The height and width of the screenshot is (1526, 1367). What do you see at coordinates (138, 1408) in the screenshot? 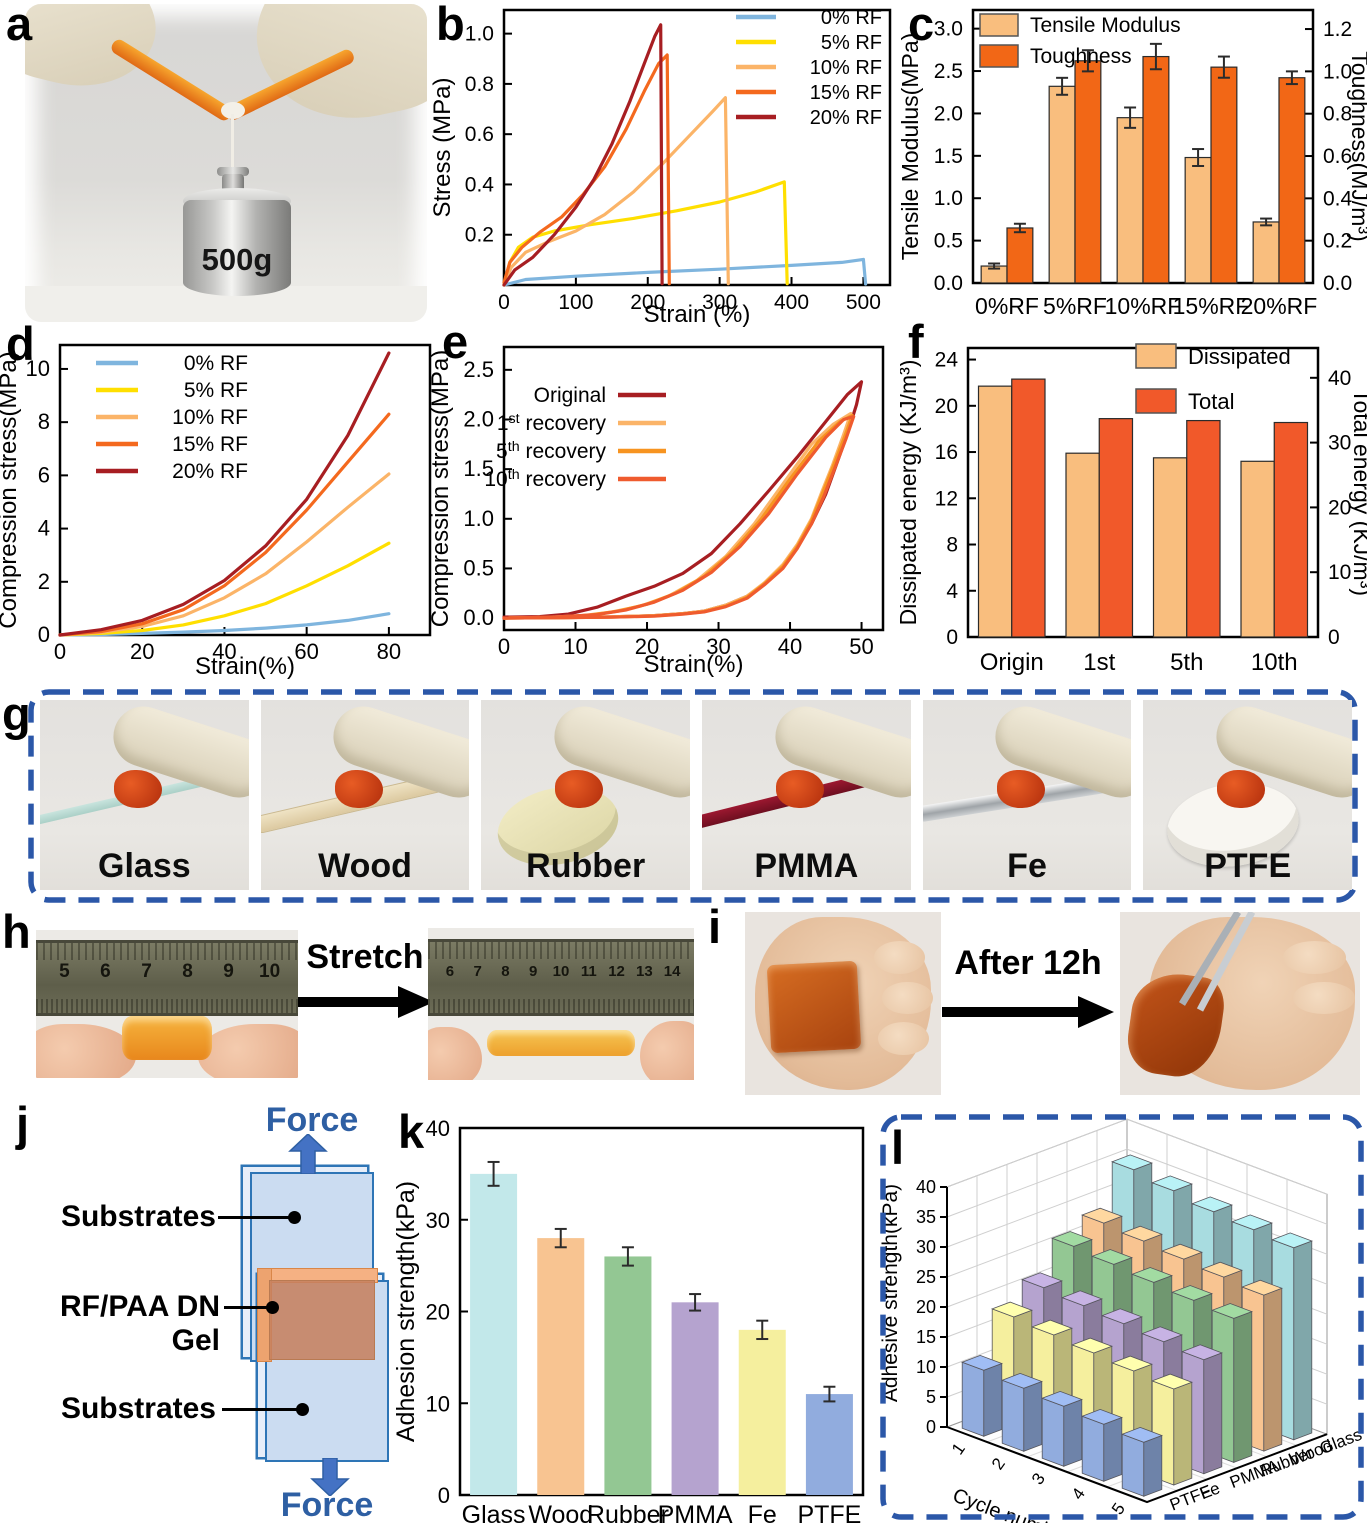
I see `substrates-bottom-label: Substrates` at bounding box center [138, 1408].